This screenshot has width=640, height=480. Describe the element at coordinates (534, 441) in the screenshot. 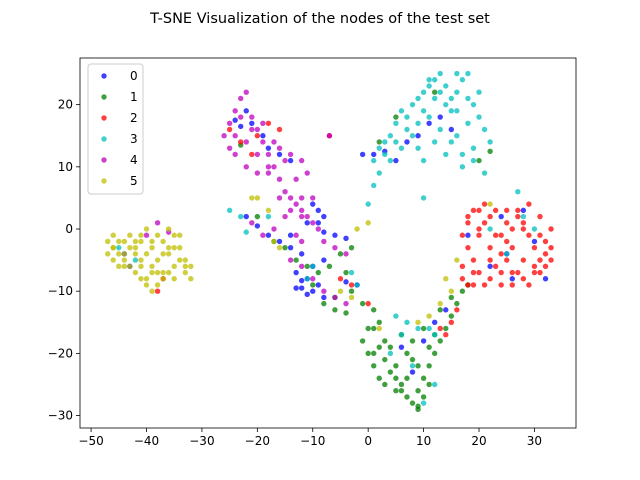

I see `x-tick-label: 30` at that location.